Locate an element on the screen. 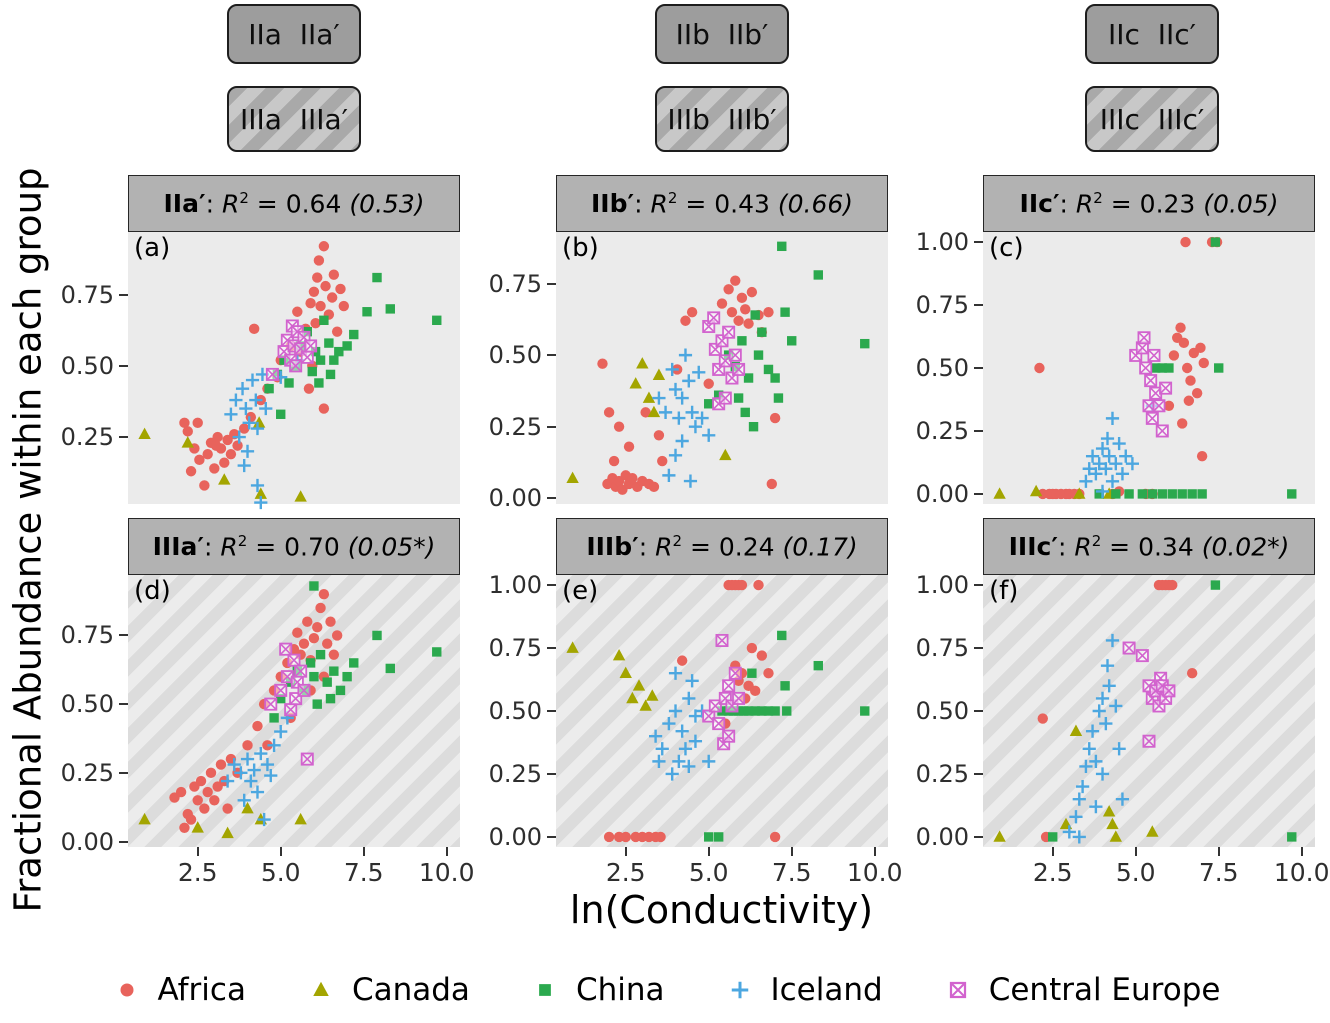  legend-item-central-europe: Central Europe is located at coordinates (1081, 990).